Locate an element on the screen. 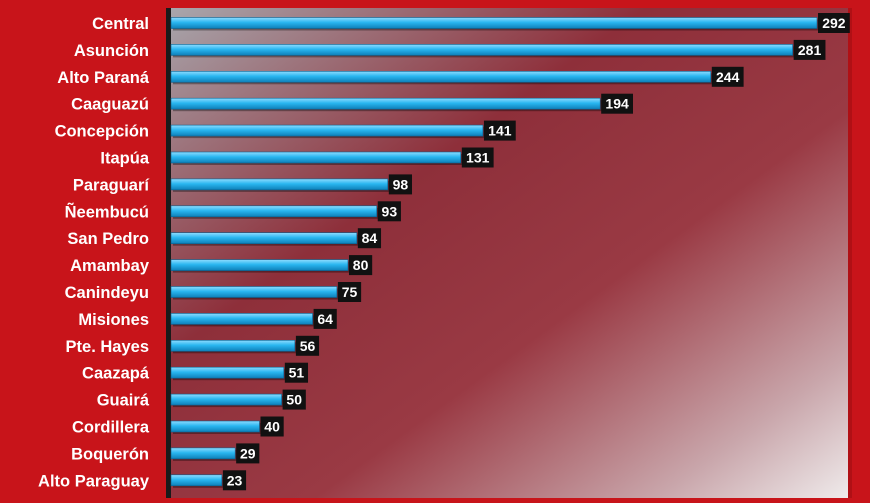 The width and height of the screenshot is (870, 503). category-label: Amambay is located at coordinates (110, 266).